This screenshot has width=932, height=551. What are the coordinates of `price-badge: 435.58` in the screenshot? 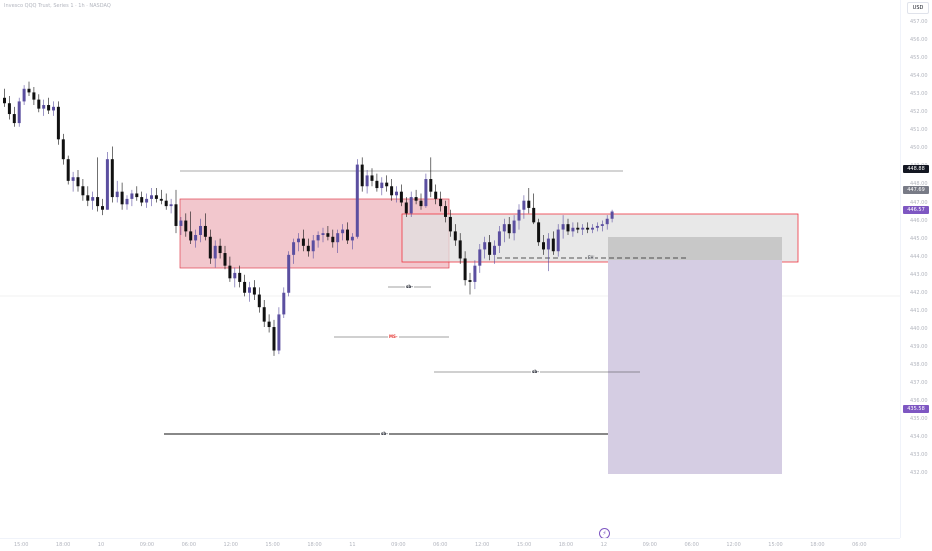 It's located at (916, 408).